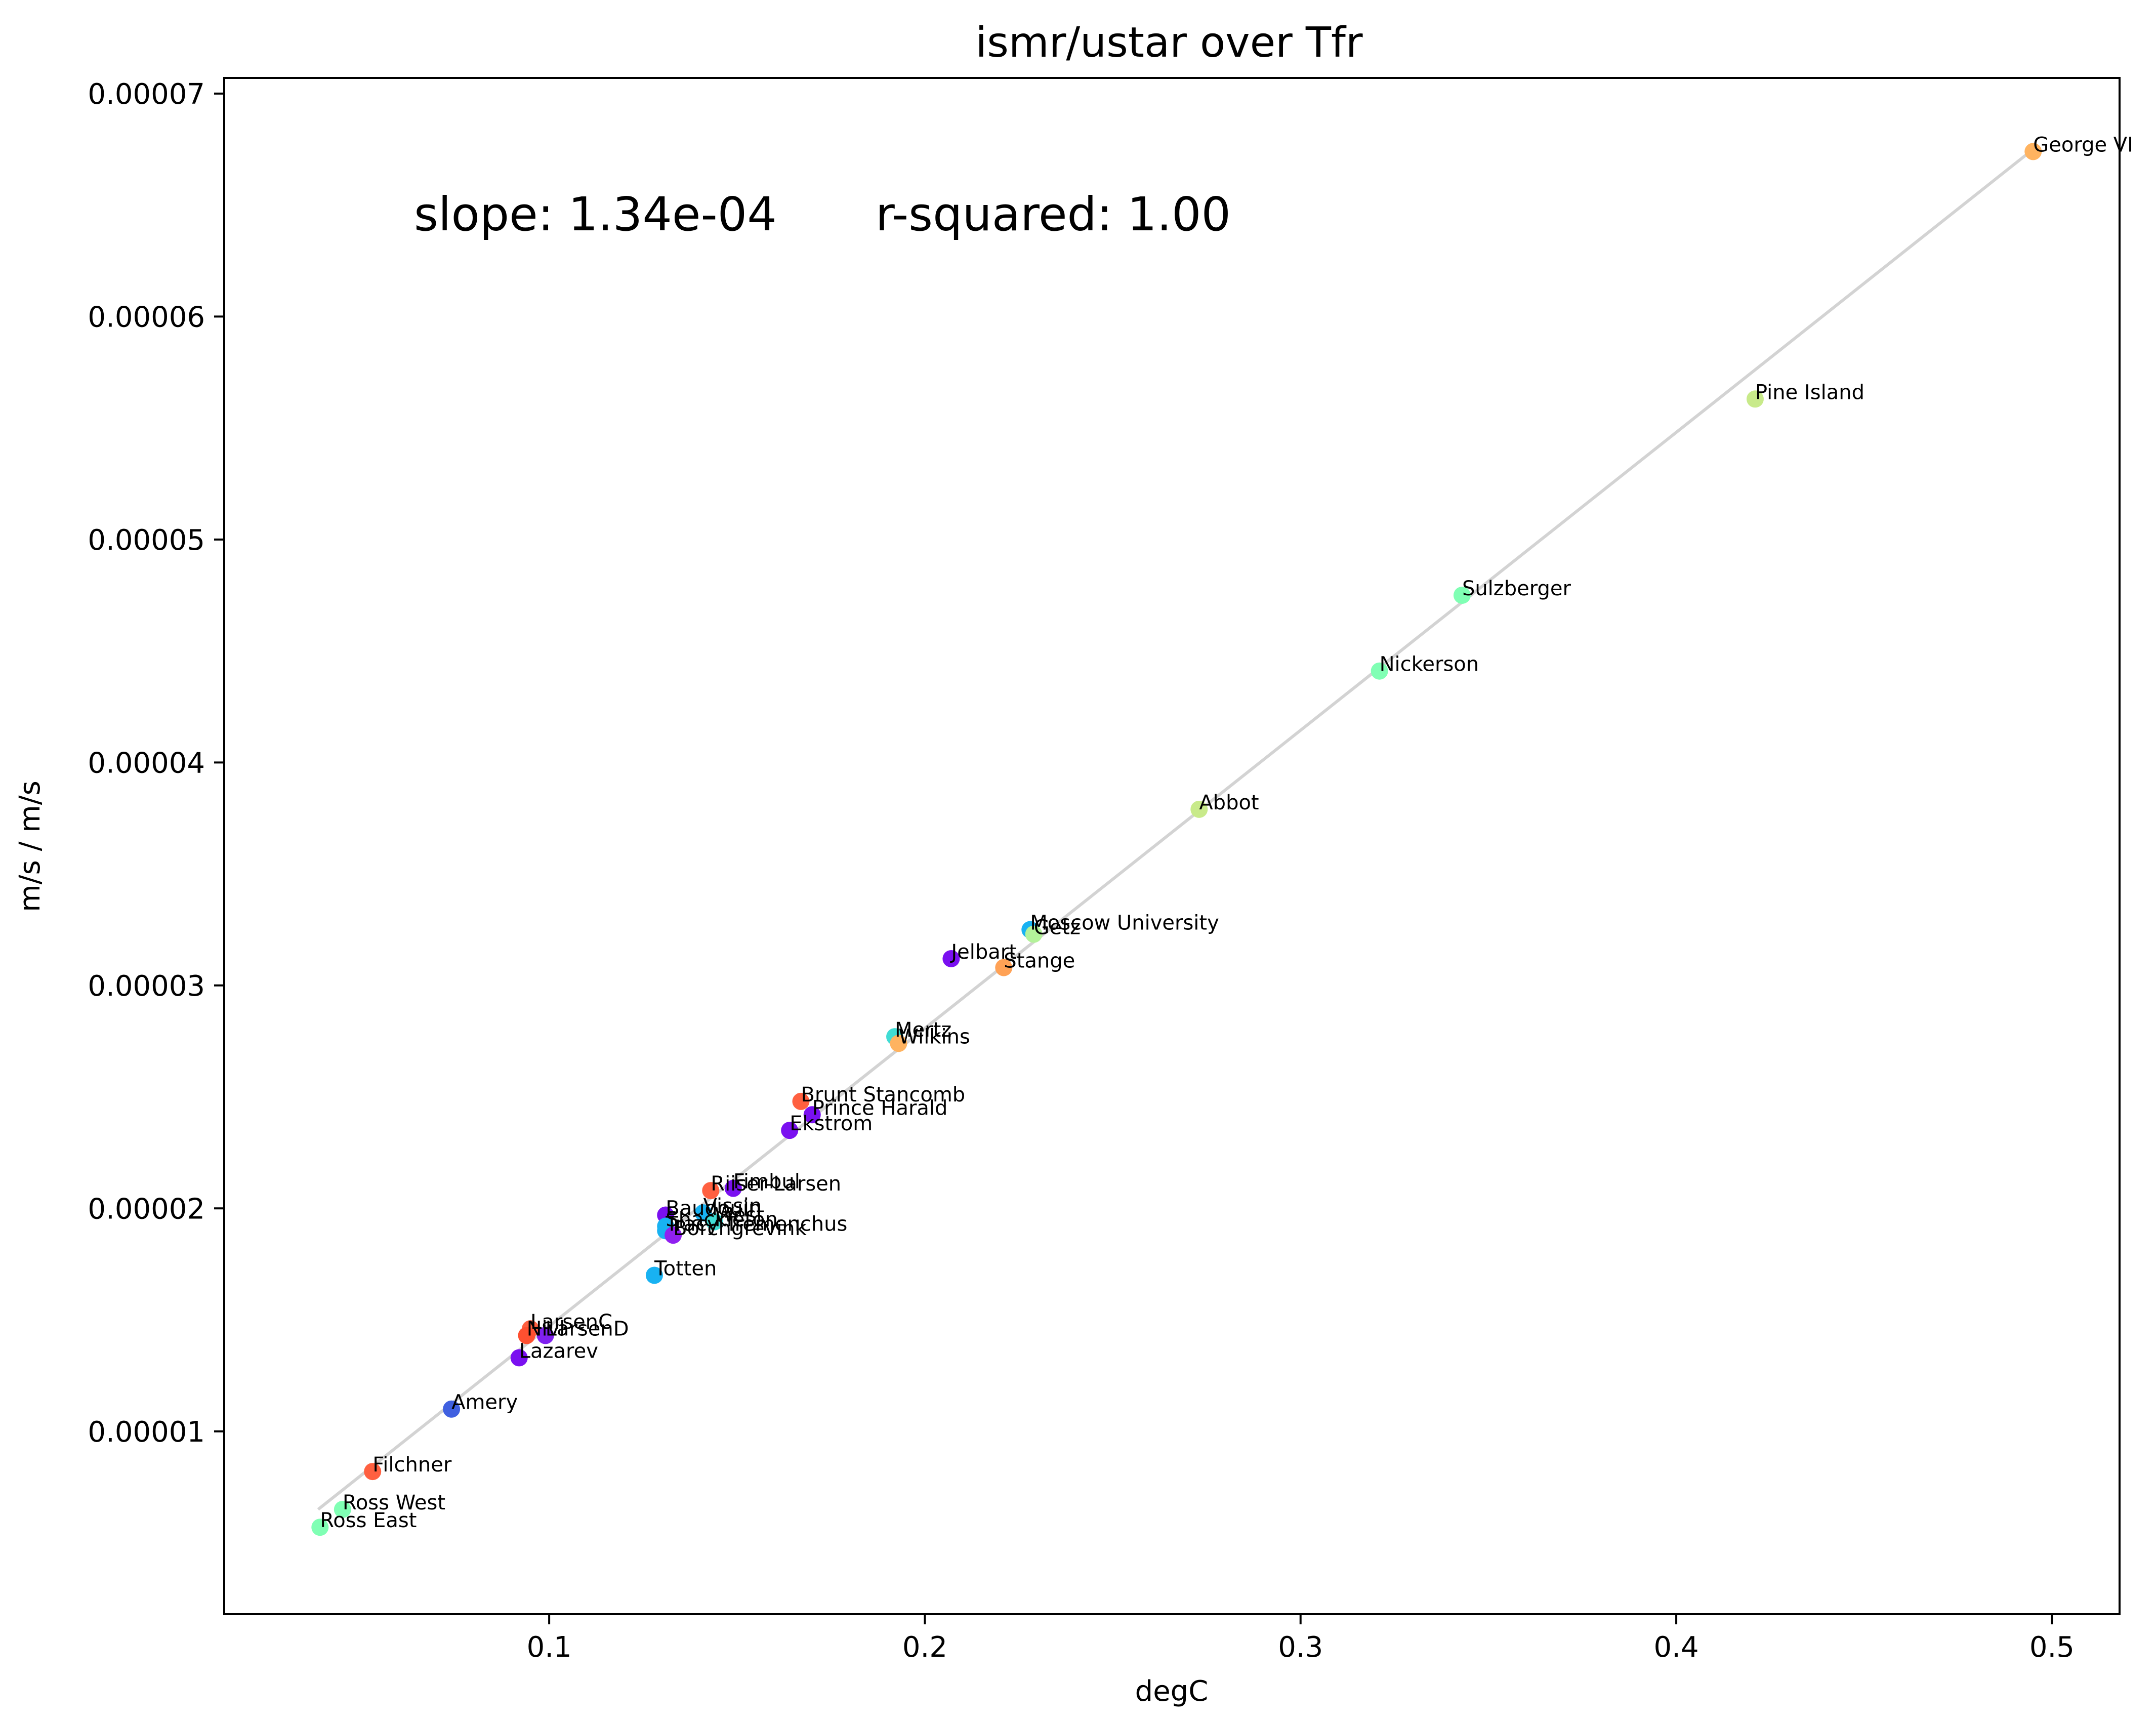 The image size is (2156, 1720). I want to click on point-label: Lazarev, so click(558, 1351).